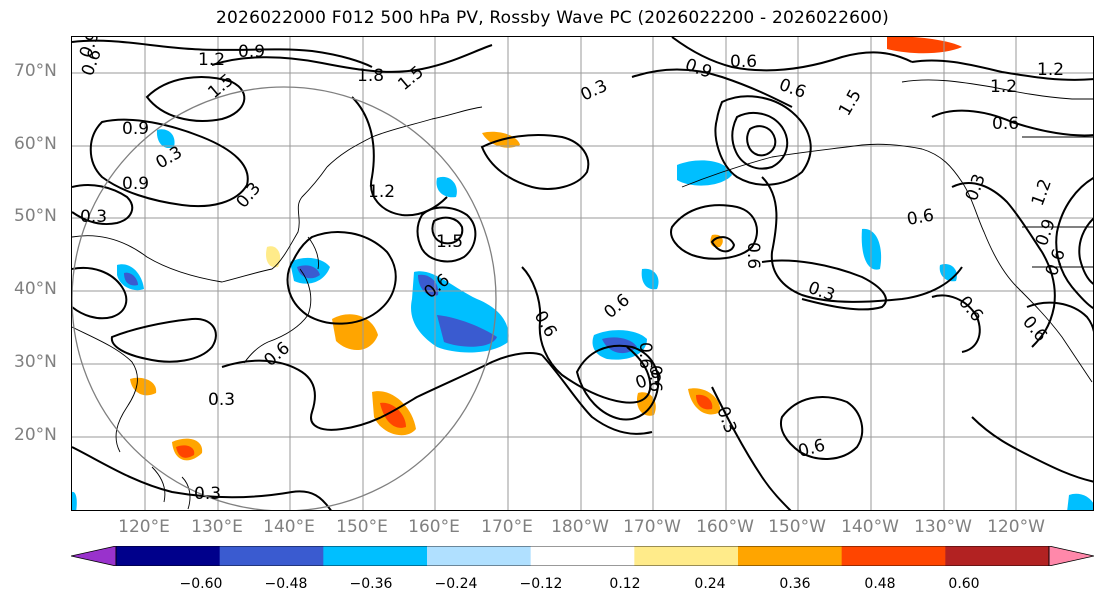  What do you see at coordinates (94, 556) in the screenshot?
I see `colorbar-extend-low` at bounding box center [94, 556].